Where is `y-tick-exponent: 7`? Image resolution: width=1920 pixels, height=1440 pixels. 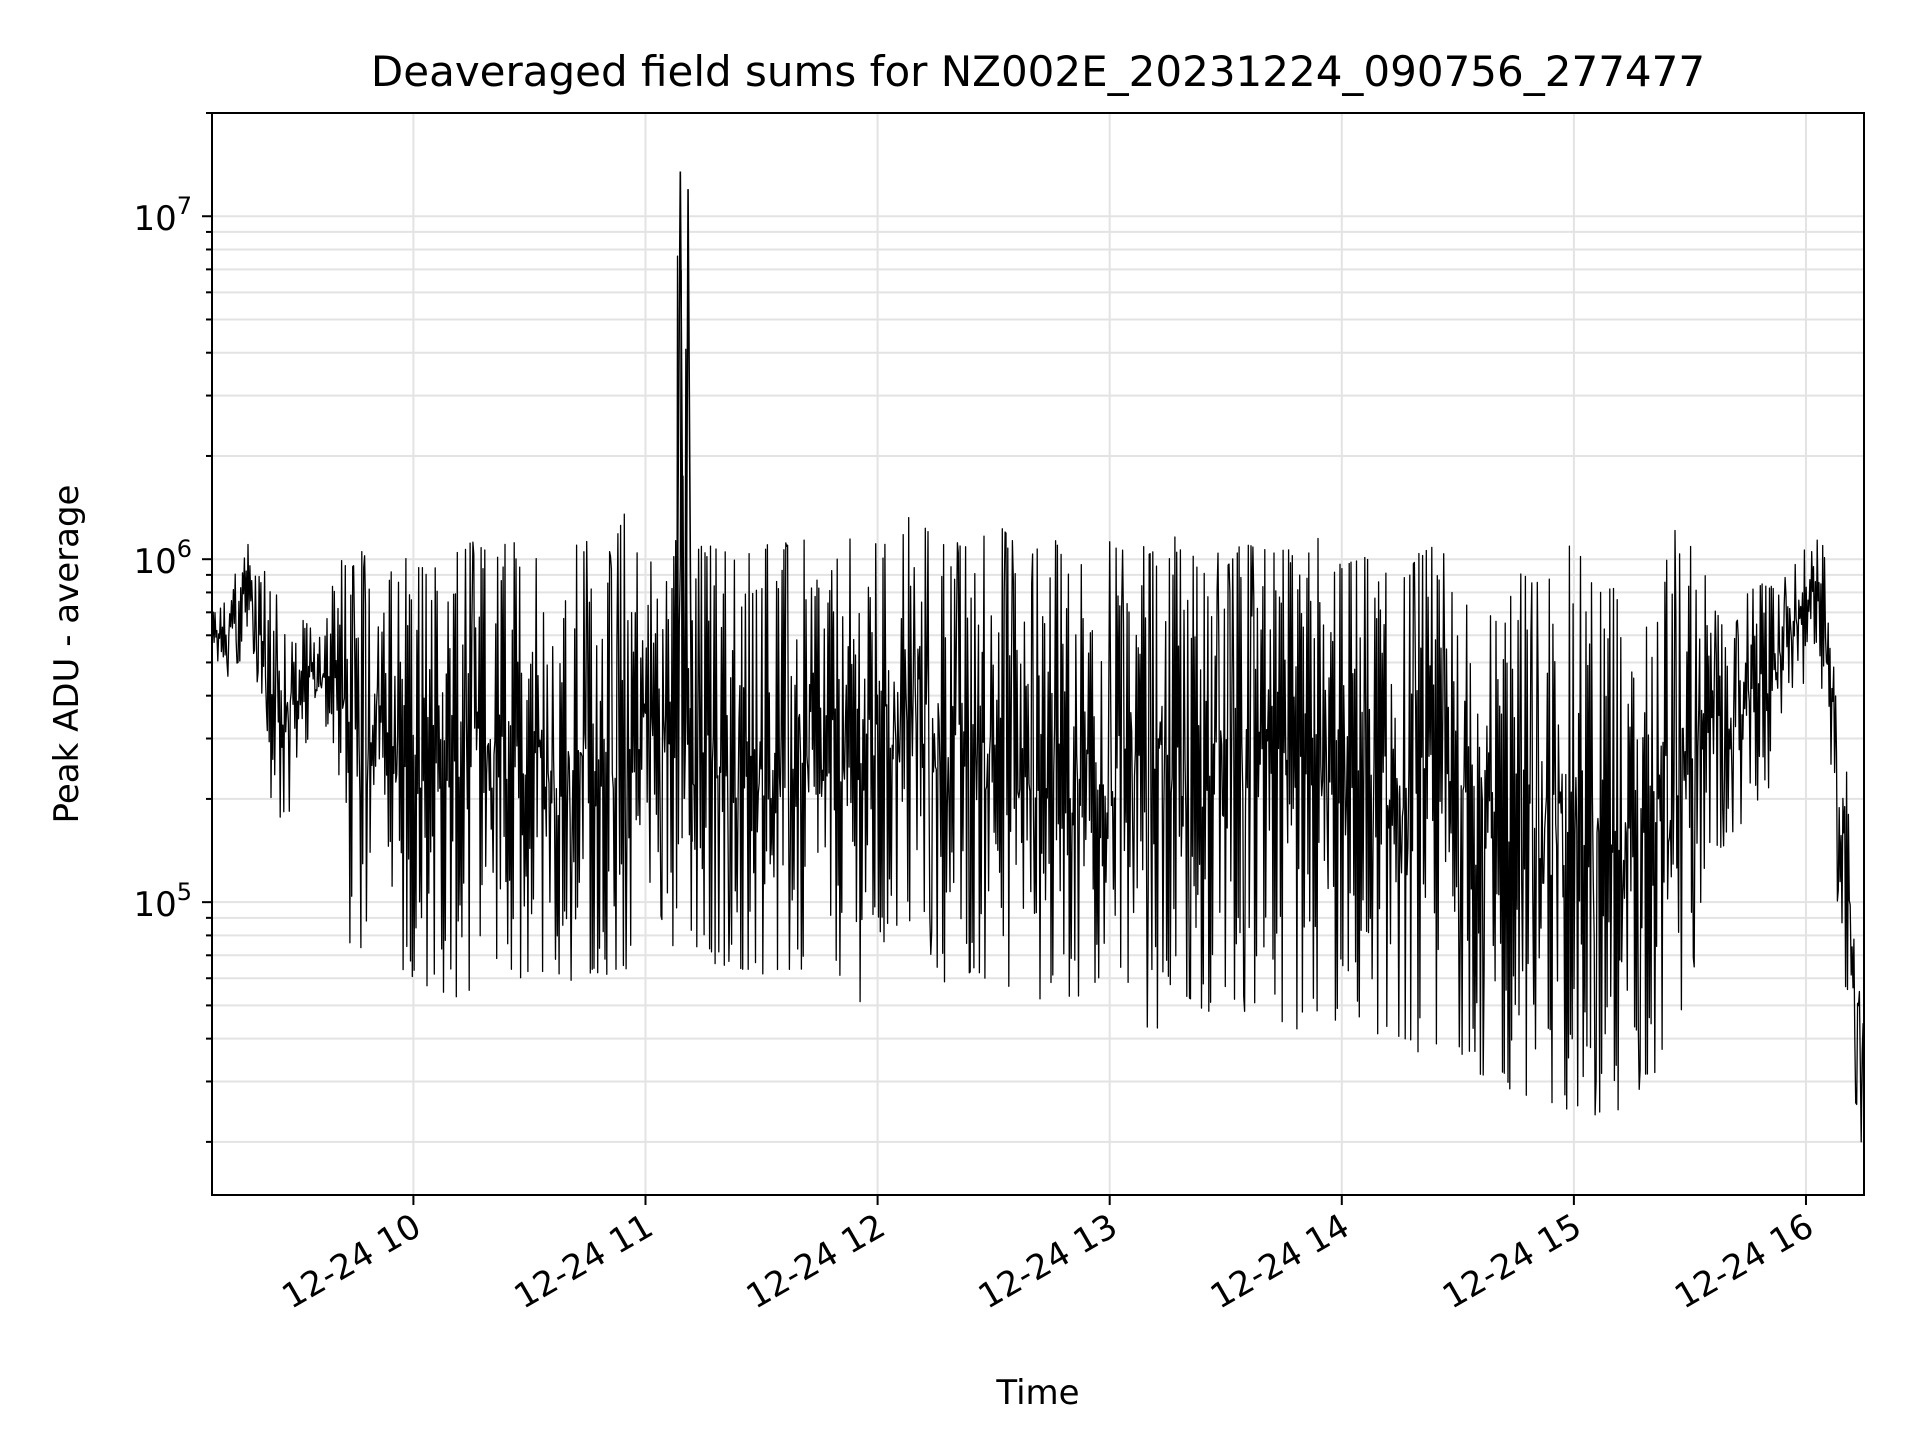
y-tick-exponent: 7 is located at coordinates (184, 206).